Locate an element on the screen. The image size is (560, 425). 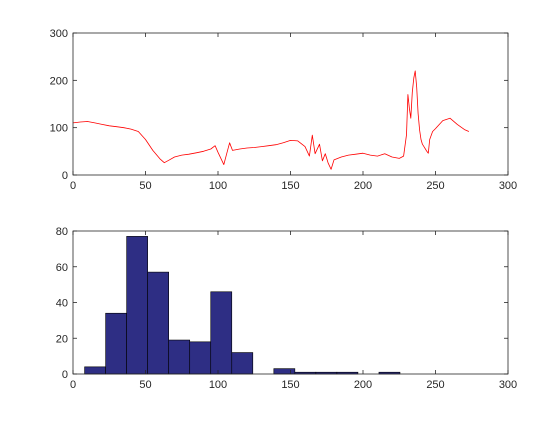
histogram-x-tick-label: 150 is located at coordinates (290, 385).